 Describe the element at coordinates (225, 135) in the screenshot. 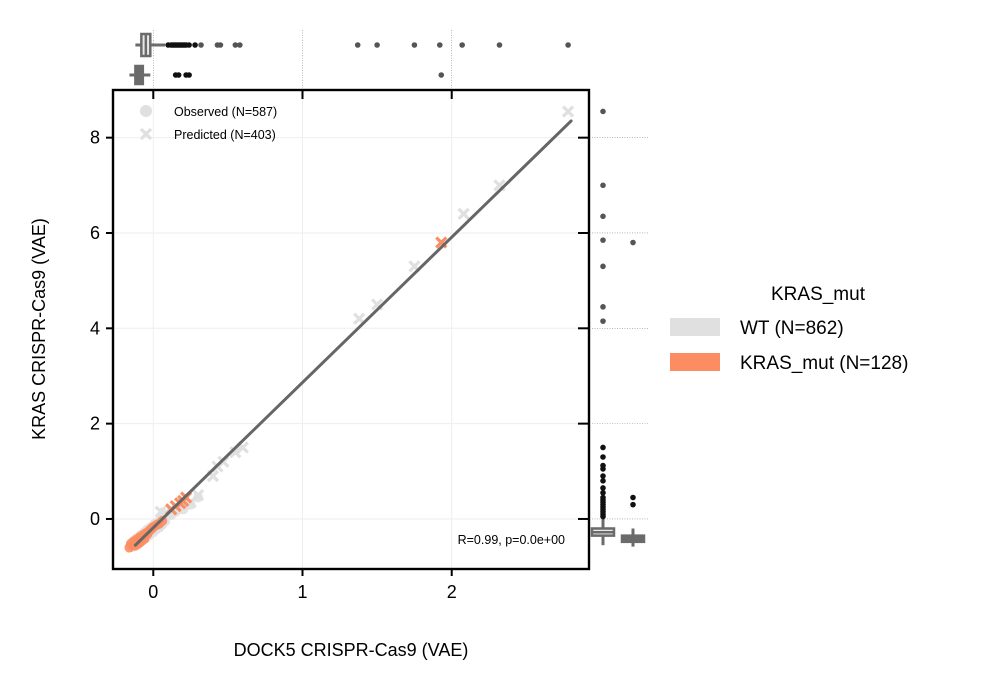

I see `legend-predicted-label: Predicted (N=403)` at that location.